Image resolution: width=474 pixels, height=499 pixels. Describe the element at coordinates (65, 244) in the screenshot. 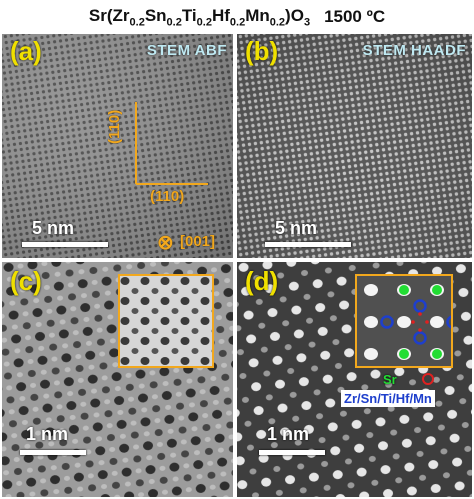

I see `panel-a-scale-bar` at that location.